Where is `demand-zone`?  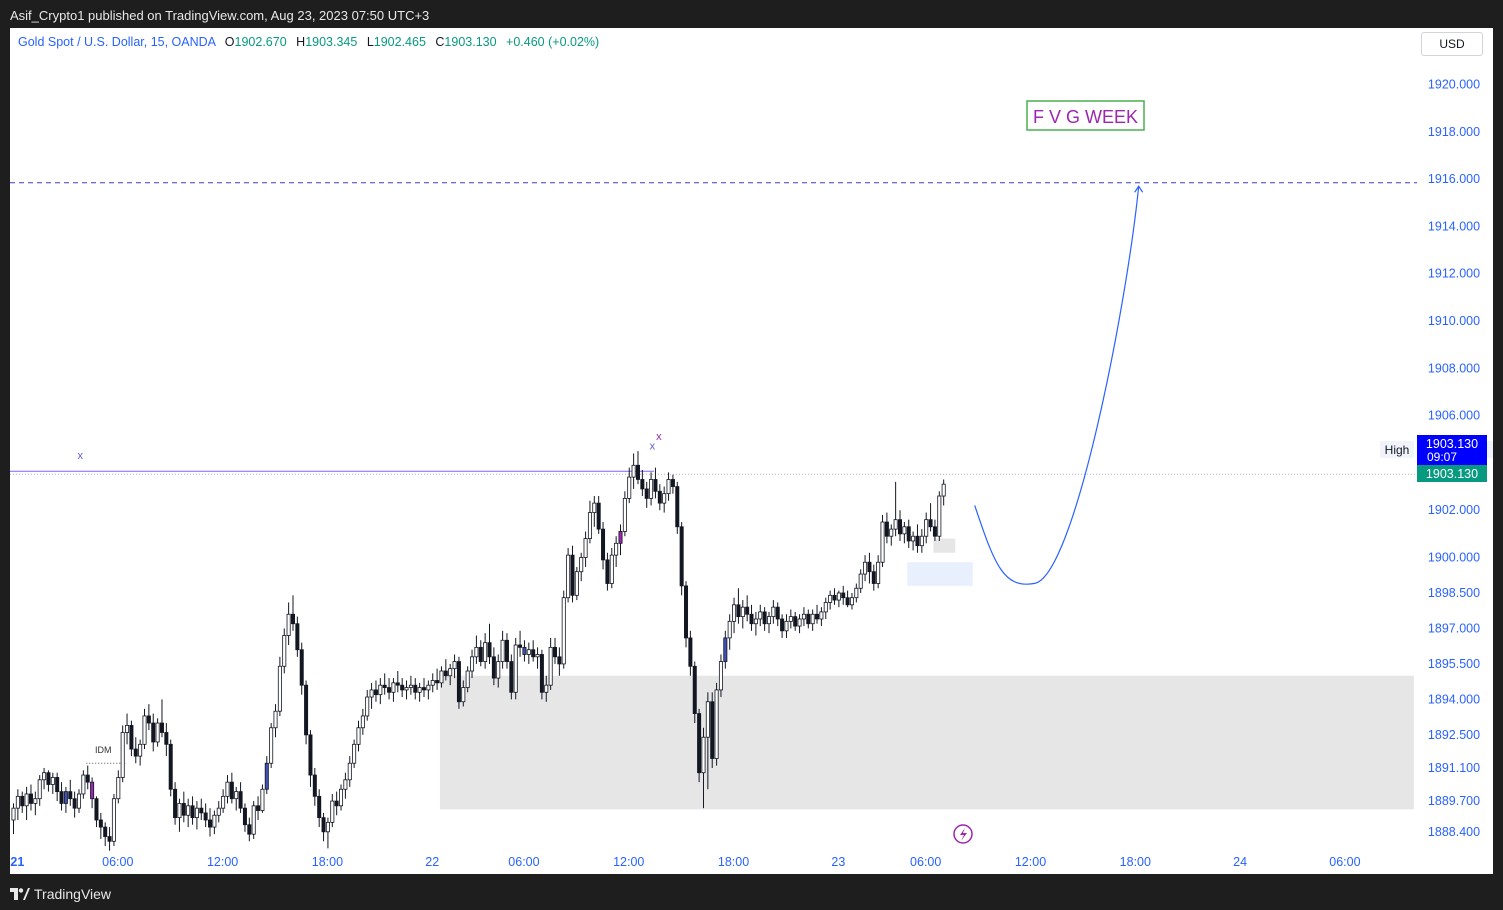 demand-zone is located at coordinates (926, 742).